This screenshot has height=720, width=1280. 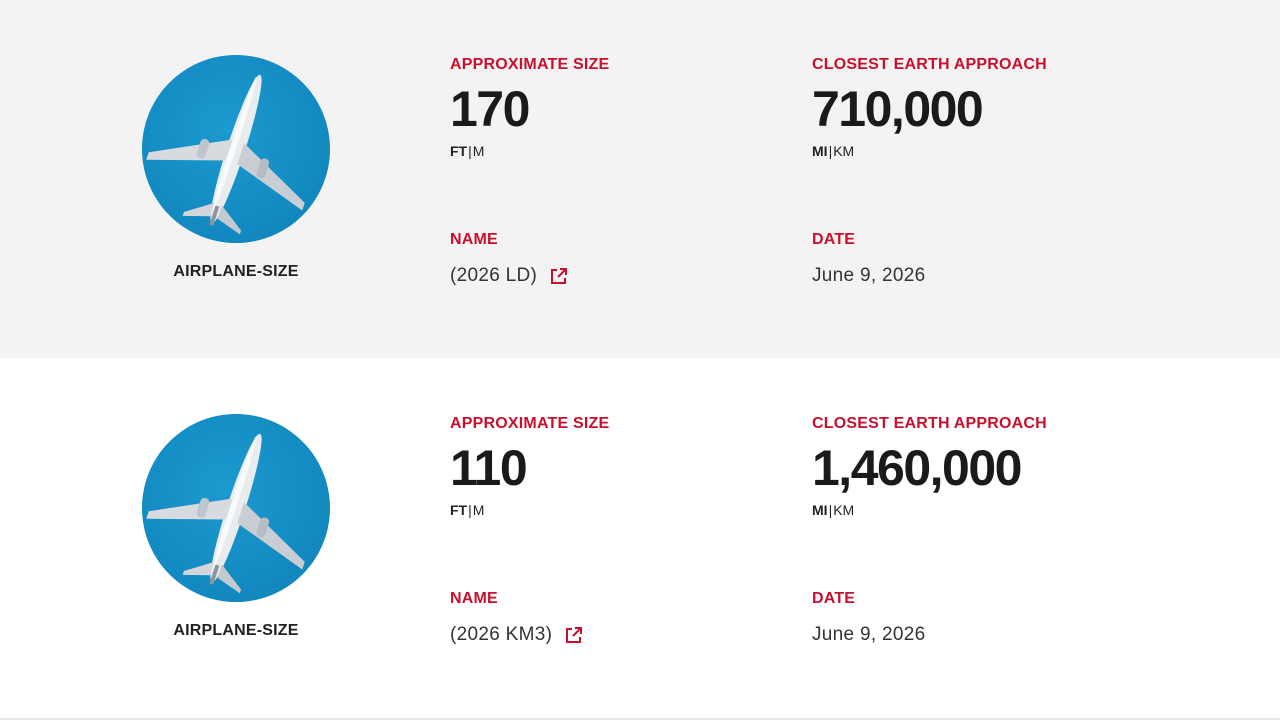 What do you see at coordinates (489, 468) in the screenshot?
I see `approximate-size-value: 110` at bounding box center [489, 468].